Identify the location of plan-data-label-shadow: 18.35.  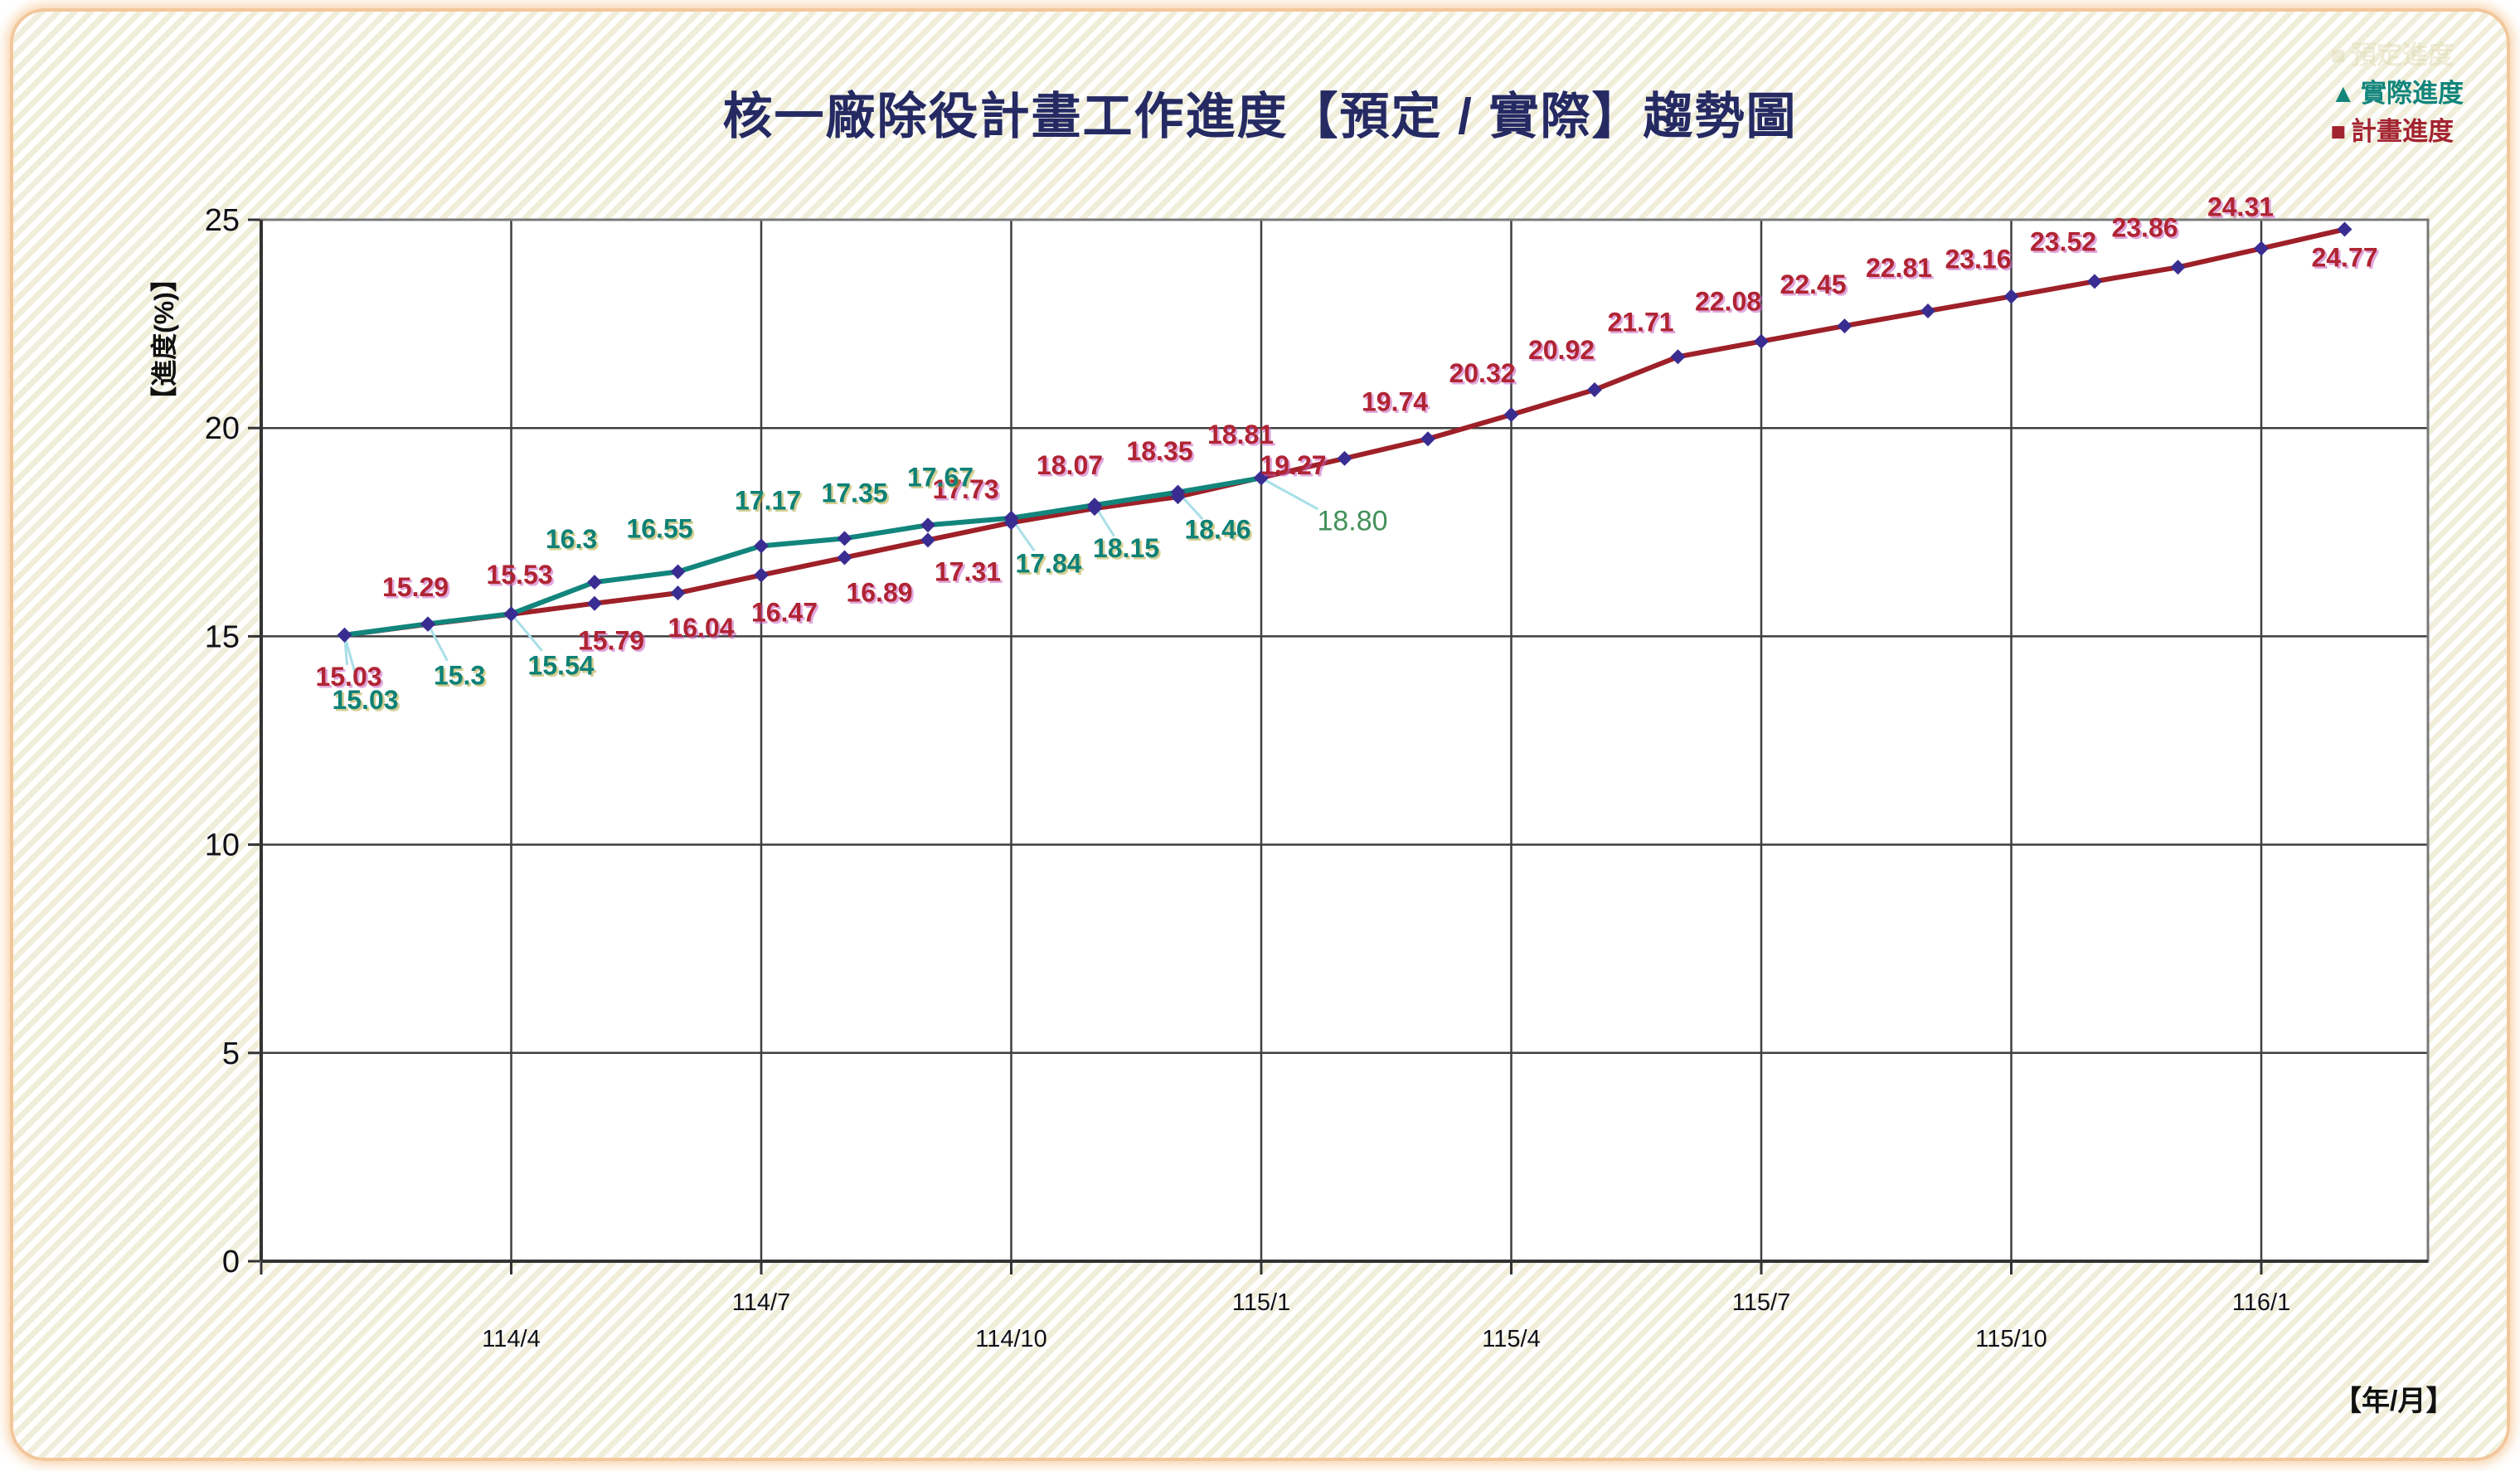
(1162, 453).